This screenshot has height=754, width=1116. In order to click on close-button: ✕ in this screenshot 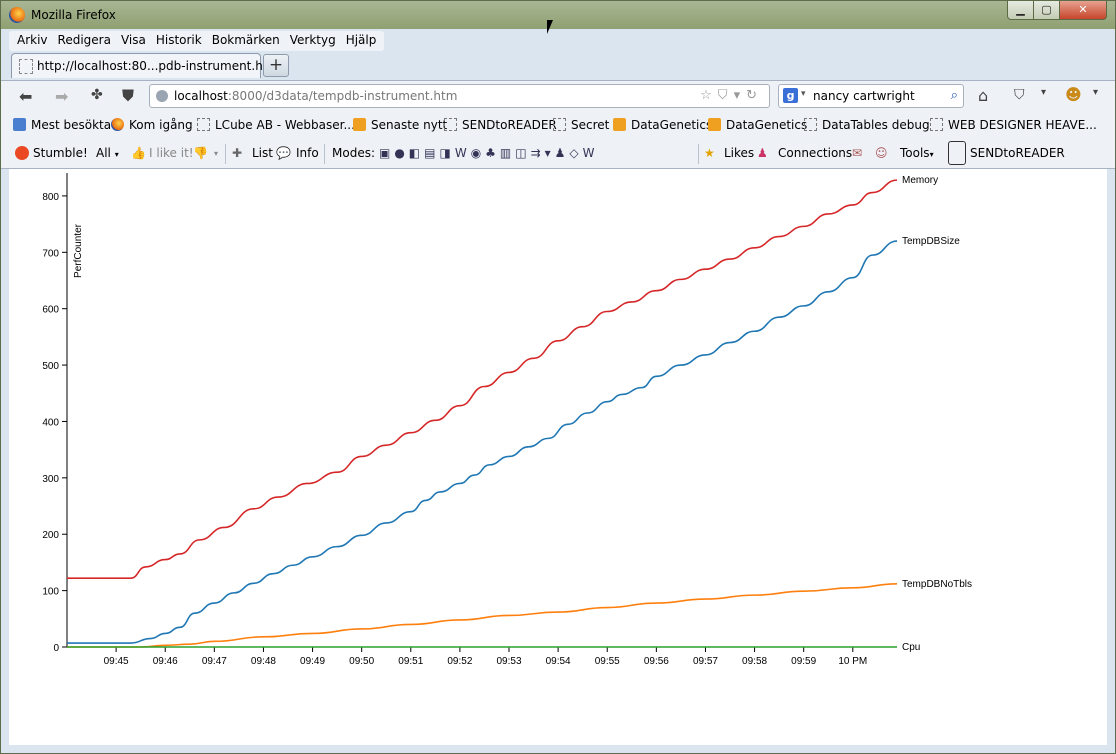, I will do `click(1083, 10)`.